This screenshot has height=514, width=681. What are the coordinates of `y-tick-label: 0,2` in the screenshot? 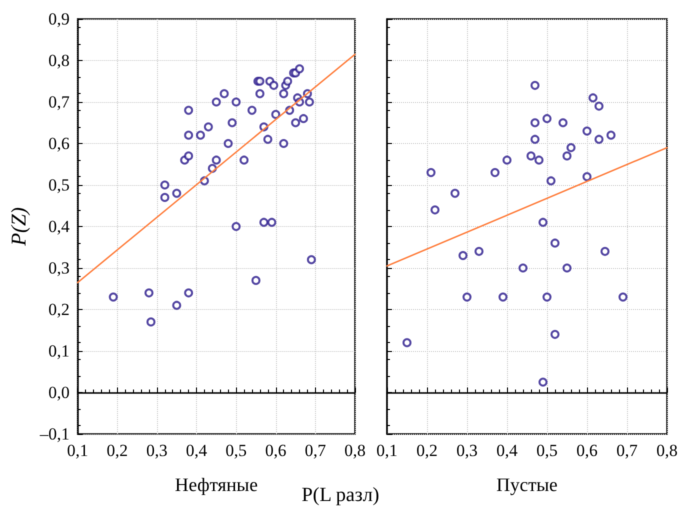 It's located at (59, 309).